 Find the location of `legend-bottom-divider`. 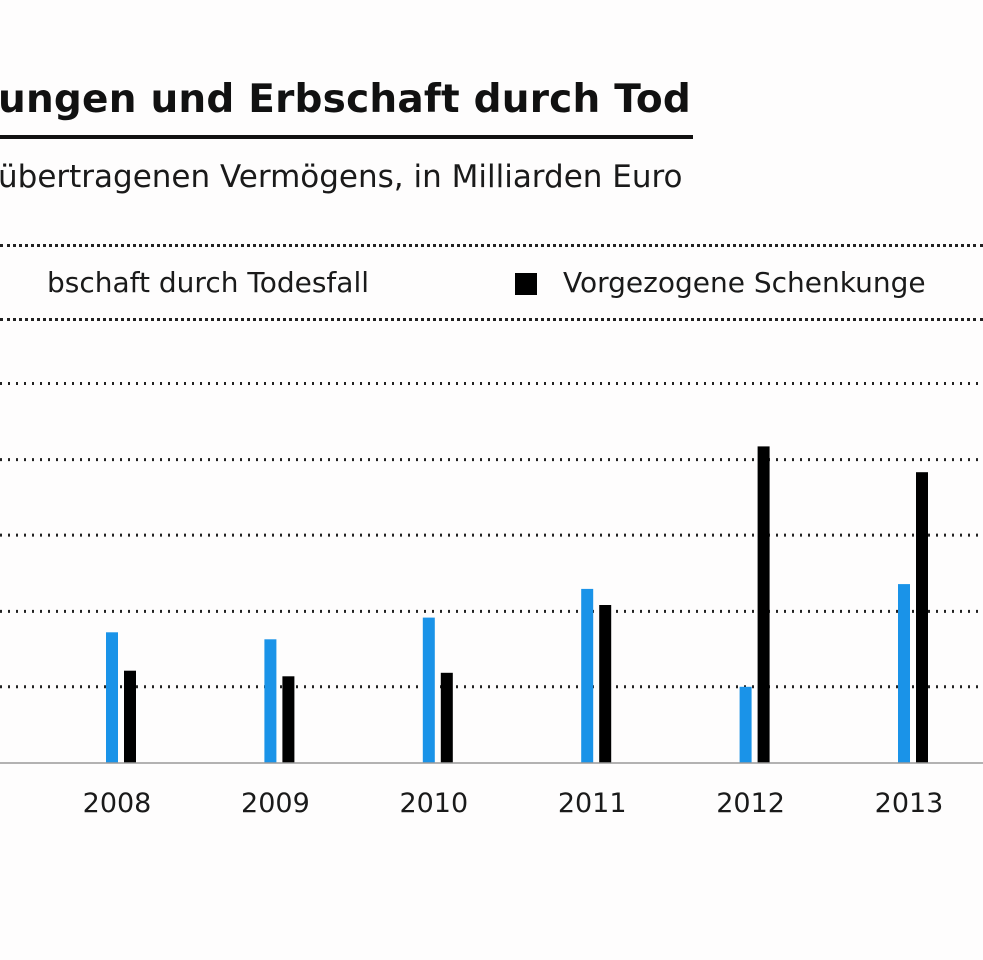

legend-bottom-divider is located at coordinates (491, 319).